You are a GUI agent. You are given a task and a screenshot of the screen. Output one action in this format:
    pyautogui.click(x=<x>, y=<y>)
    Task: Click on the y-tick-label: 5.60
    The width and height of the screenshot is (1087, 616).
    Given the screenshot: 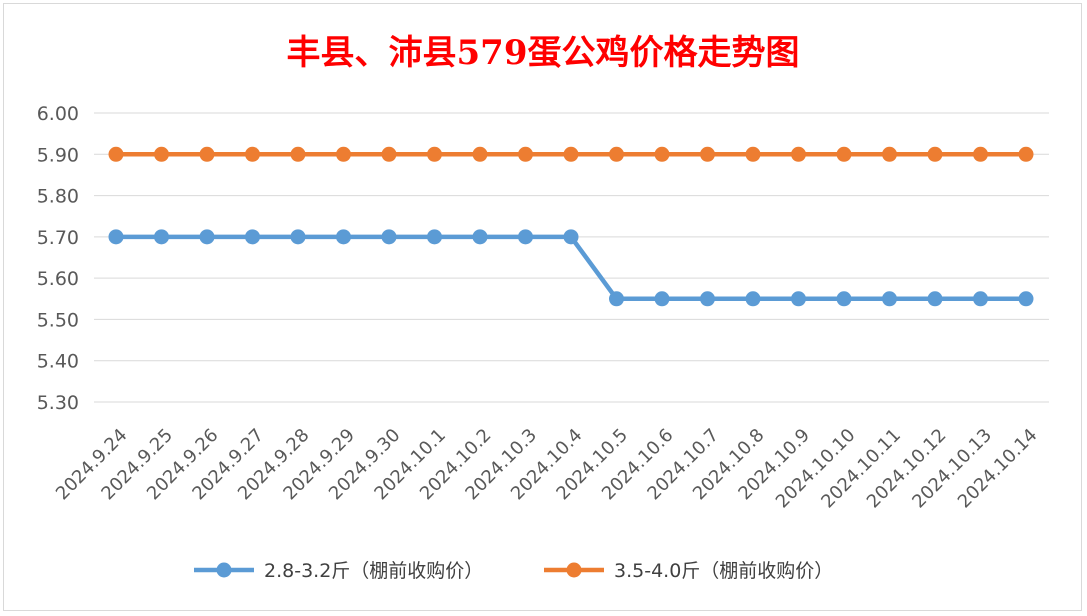 What is the action you would take?
    pyautogui.click(x=58, y=279)
    